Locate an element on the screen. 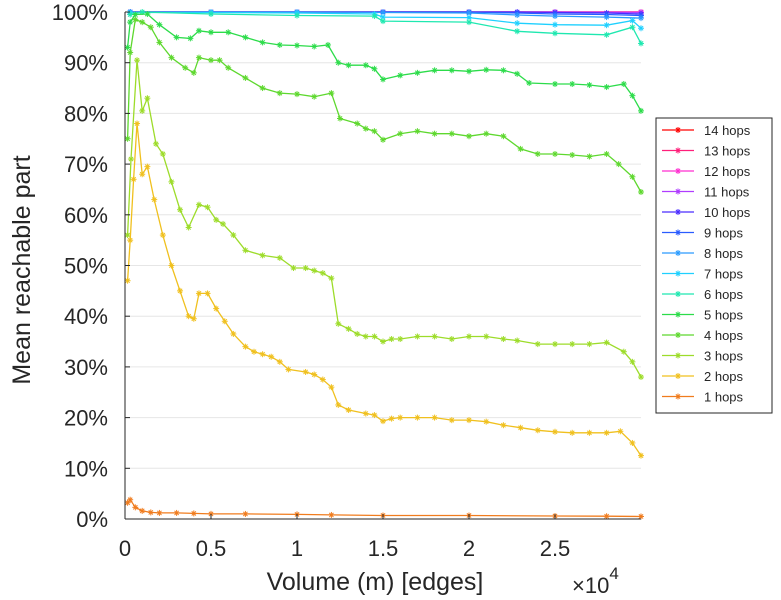 The width and height of the screenshot is (781, 600). legend-label: 7 hops is located at coordinates (724, 274).